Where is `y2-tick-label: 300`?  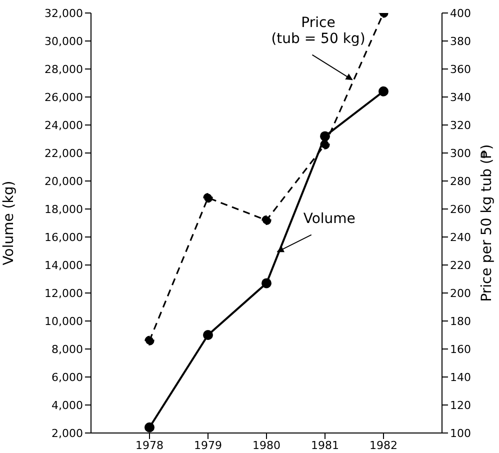
y2-tick-label: 300 is located at coordinates (460, 153).